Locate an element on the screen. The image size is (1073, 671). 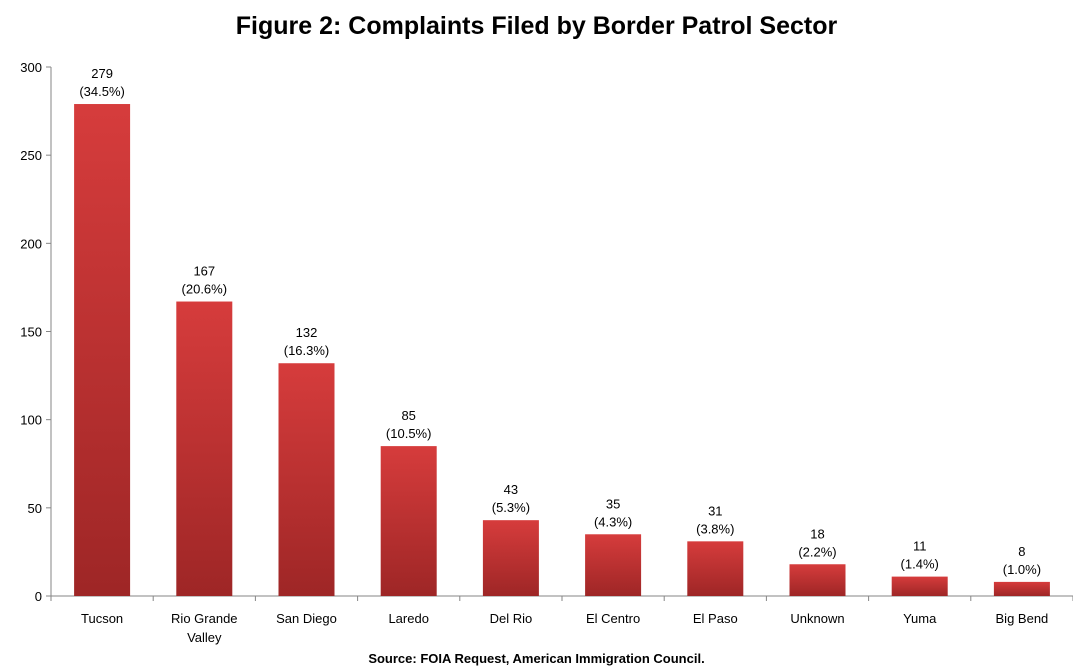
x-category-label: Tucson is located at coordinates (102, 618).